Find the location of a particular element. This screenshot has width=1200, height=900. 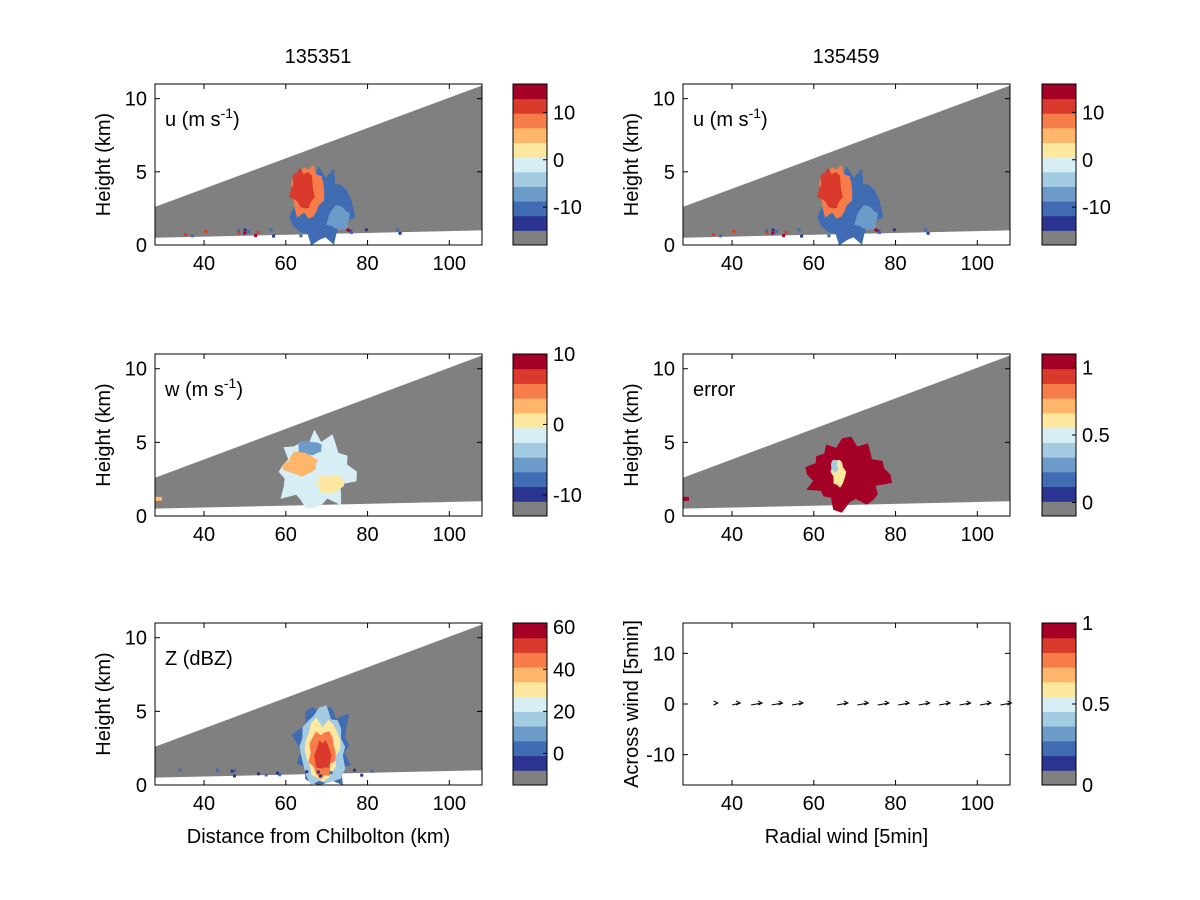

u-135459-colorbar-label: 0 is located at coordinates (1087, 161).